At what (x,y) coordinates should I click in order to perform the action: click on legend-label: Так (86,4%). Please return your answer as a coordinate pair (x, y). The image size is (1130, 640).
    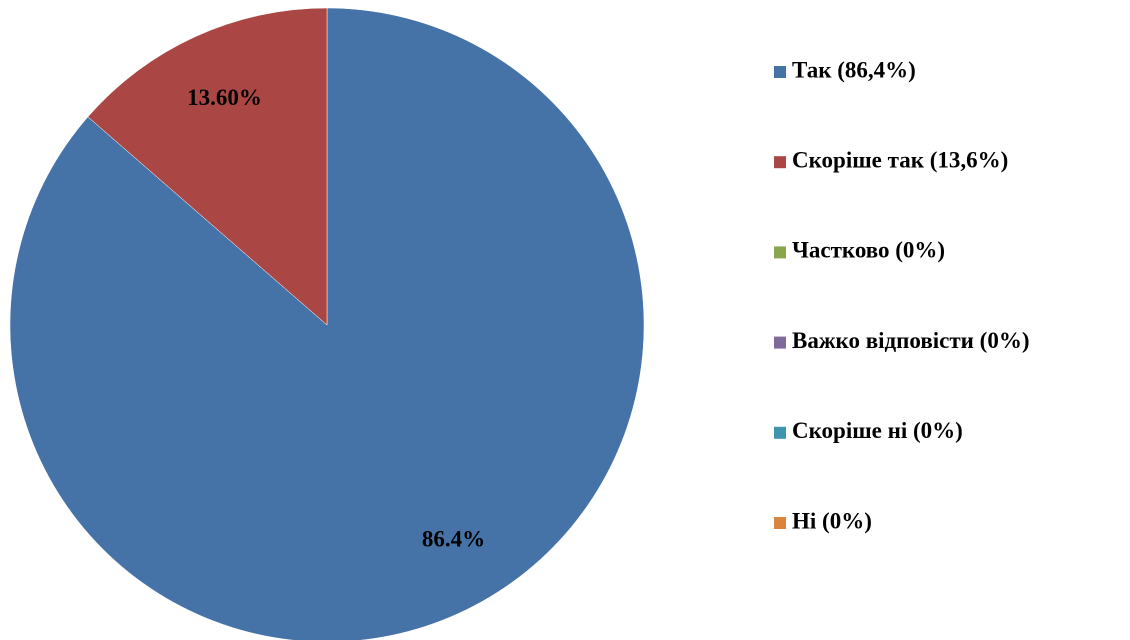
    Looking at the image, I should click on (854, 69).